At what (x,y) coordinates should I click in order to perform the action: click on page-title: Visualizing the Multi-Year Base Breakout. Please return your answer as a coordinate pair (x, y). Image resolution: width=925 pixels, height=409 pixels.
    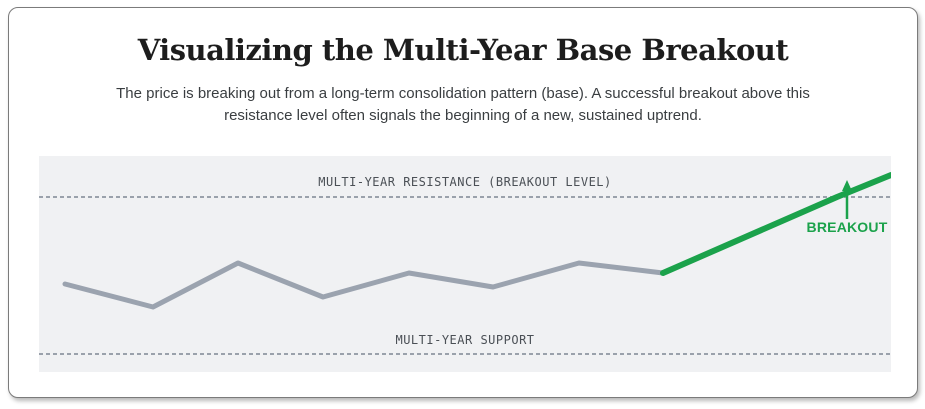
    Looking at the image, I should click on (463, 50).